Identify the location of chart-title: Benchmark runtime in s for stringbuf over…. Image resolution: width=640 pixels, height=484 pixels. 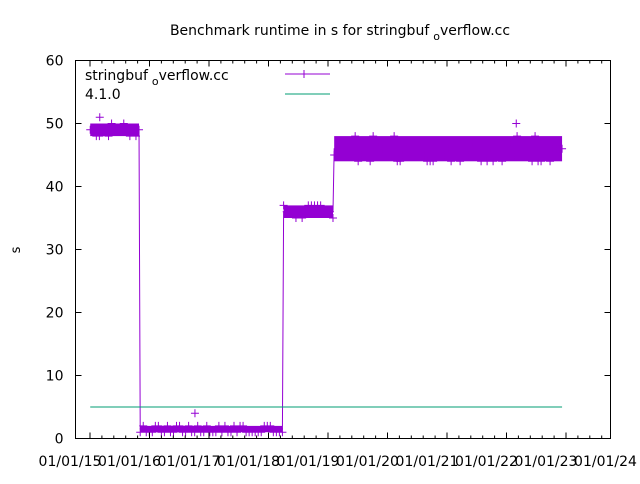
(340, 33).